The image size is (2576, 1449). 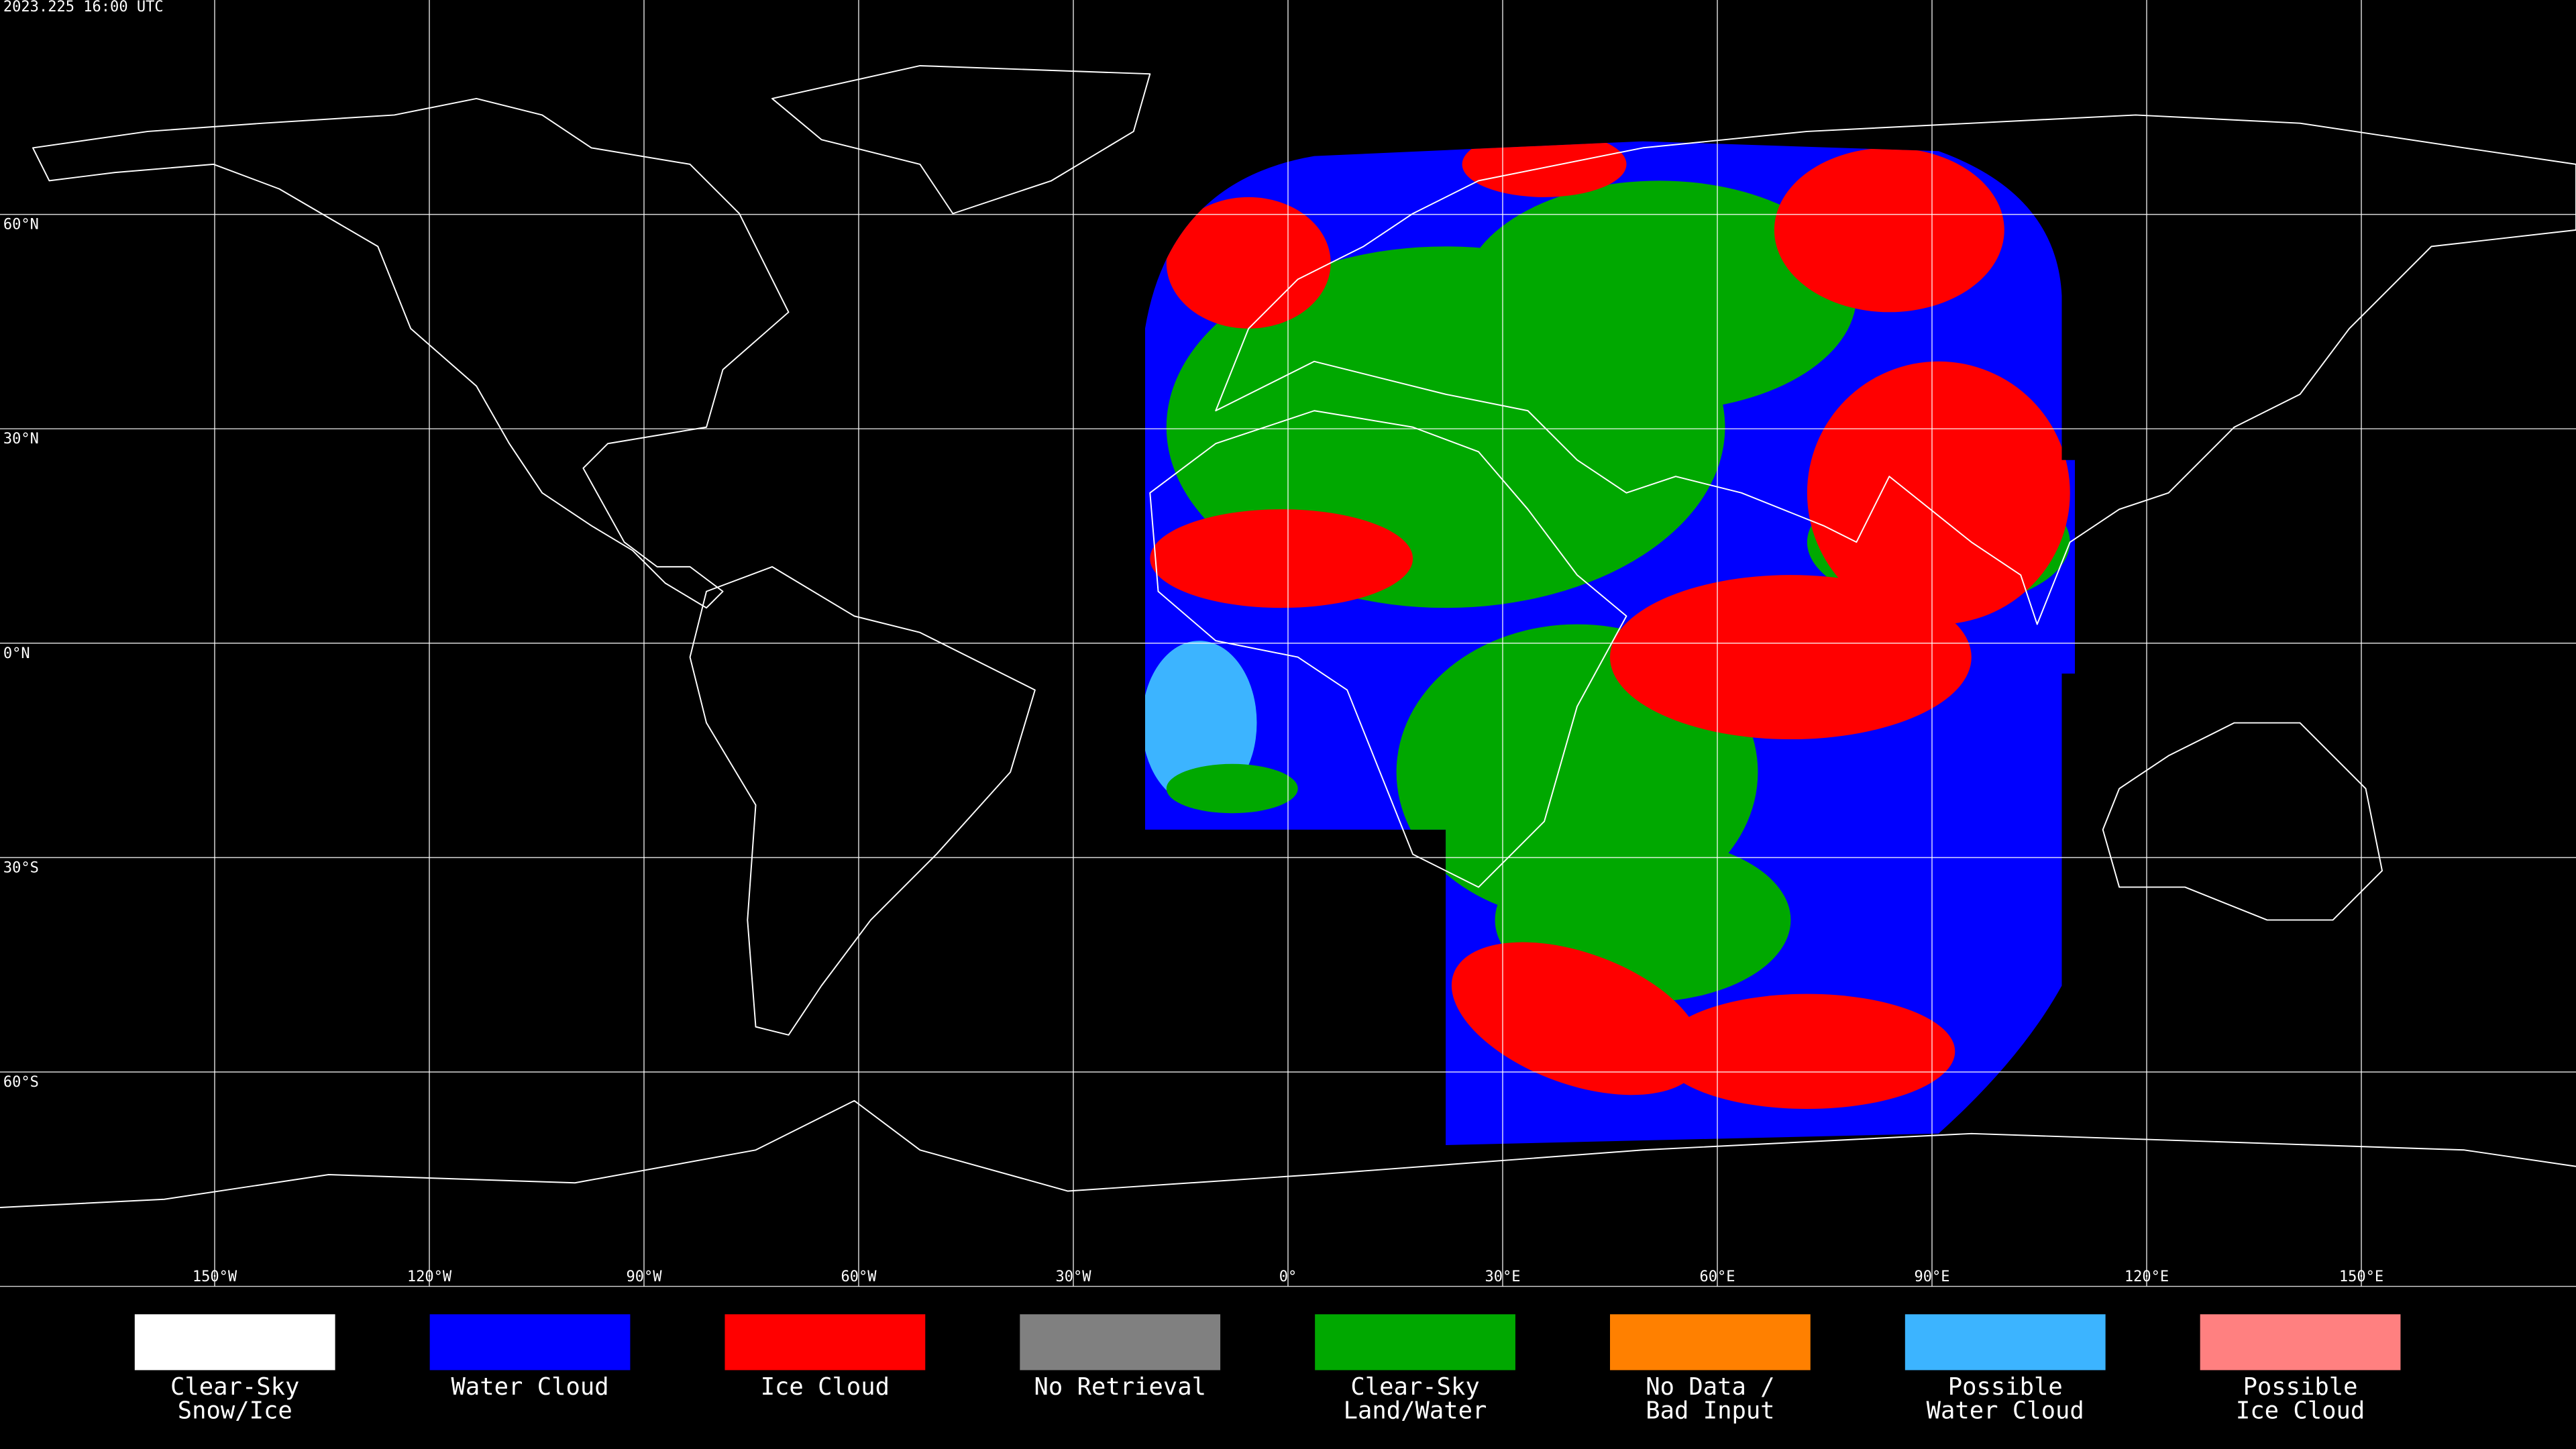 What do you see at coordinates (1710, 1387) in the screenshot?
I see `legend-label: No Data /` at bounding box center [1710, 1387].